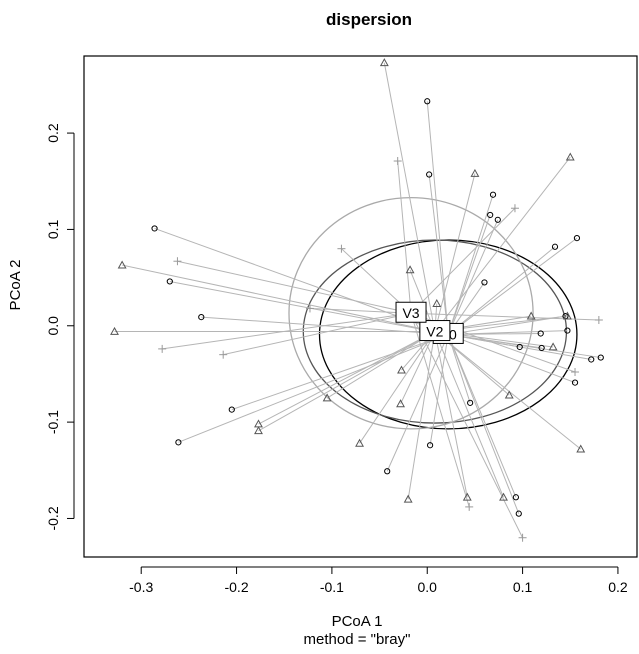 This screenshot has width=639, height=654. Describe the element at coordinates (53, 422) in the screenshot. I see `y-tick-label: -0.1` at that location.